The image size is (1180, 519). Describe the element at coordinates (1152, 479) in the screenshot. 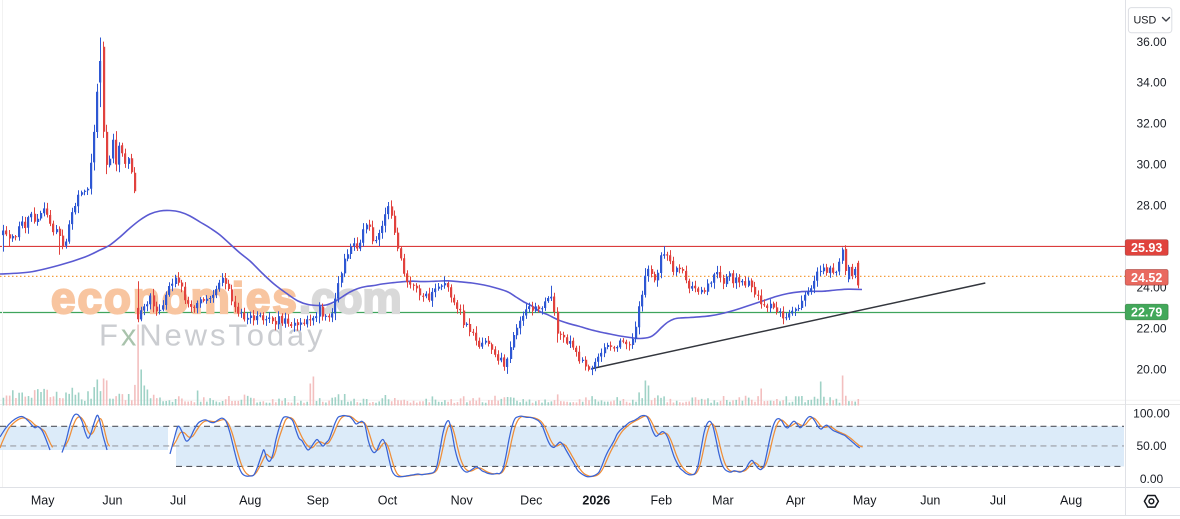

I see `svg-text: 0.00` at that location.